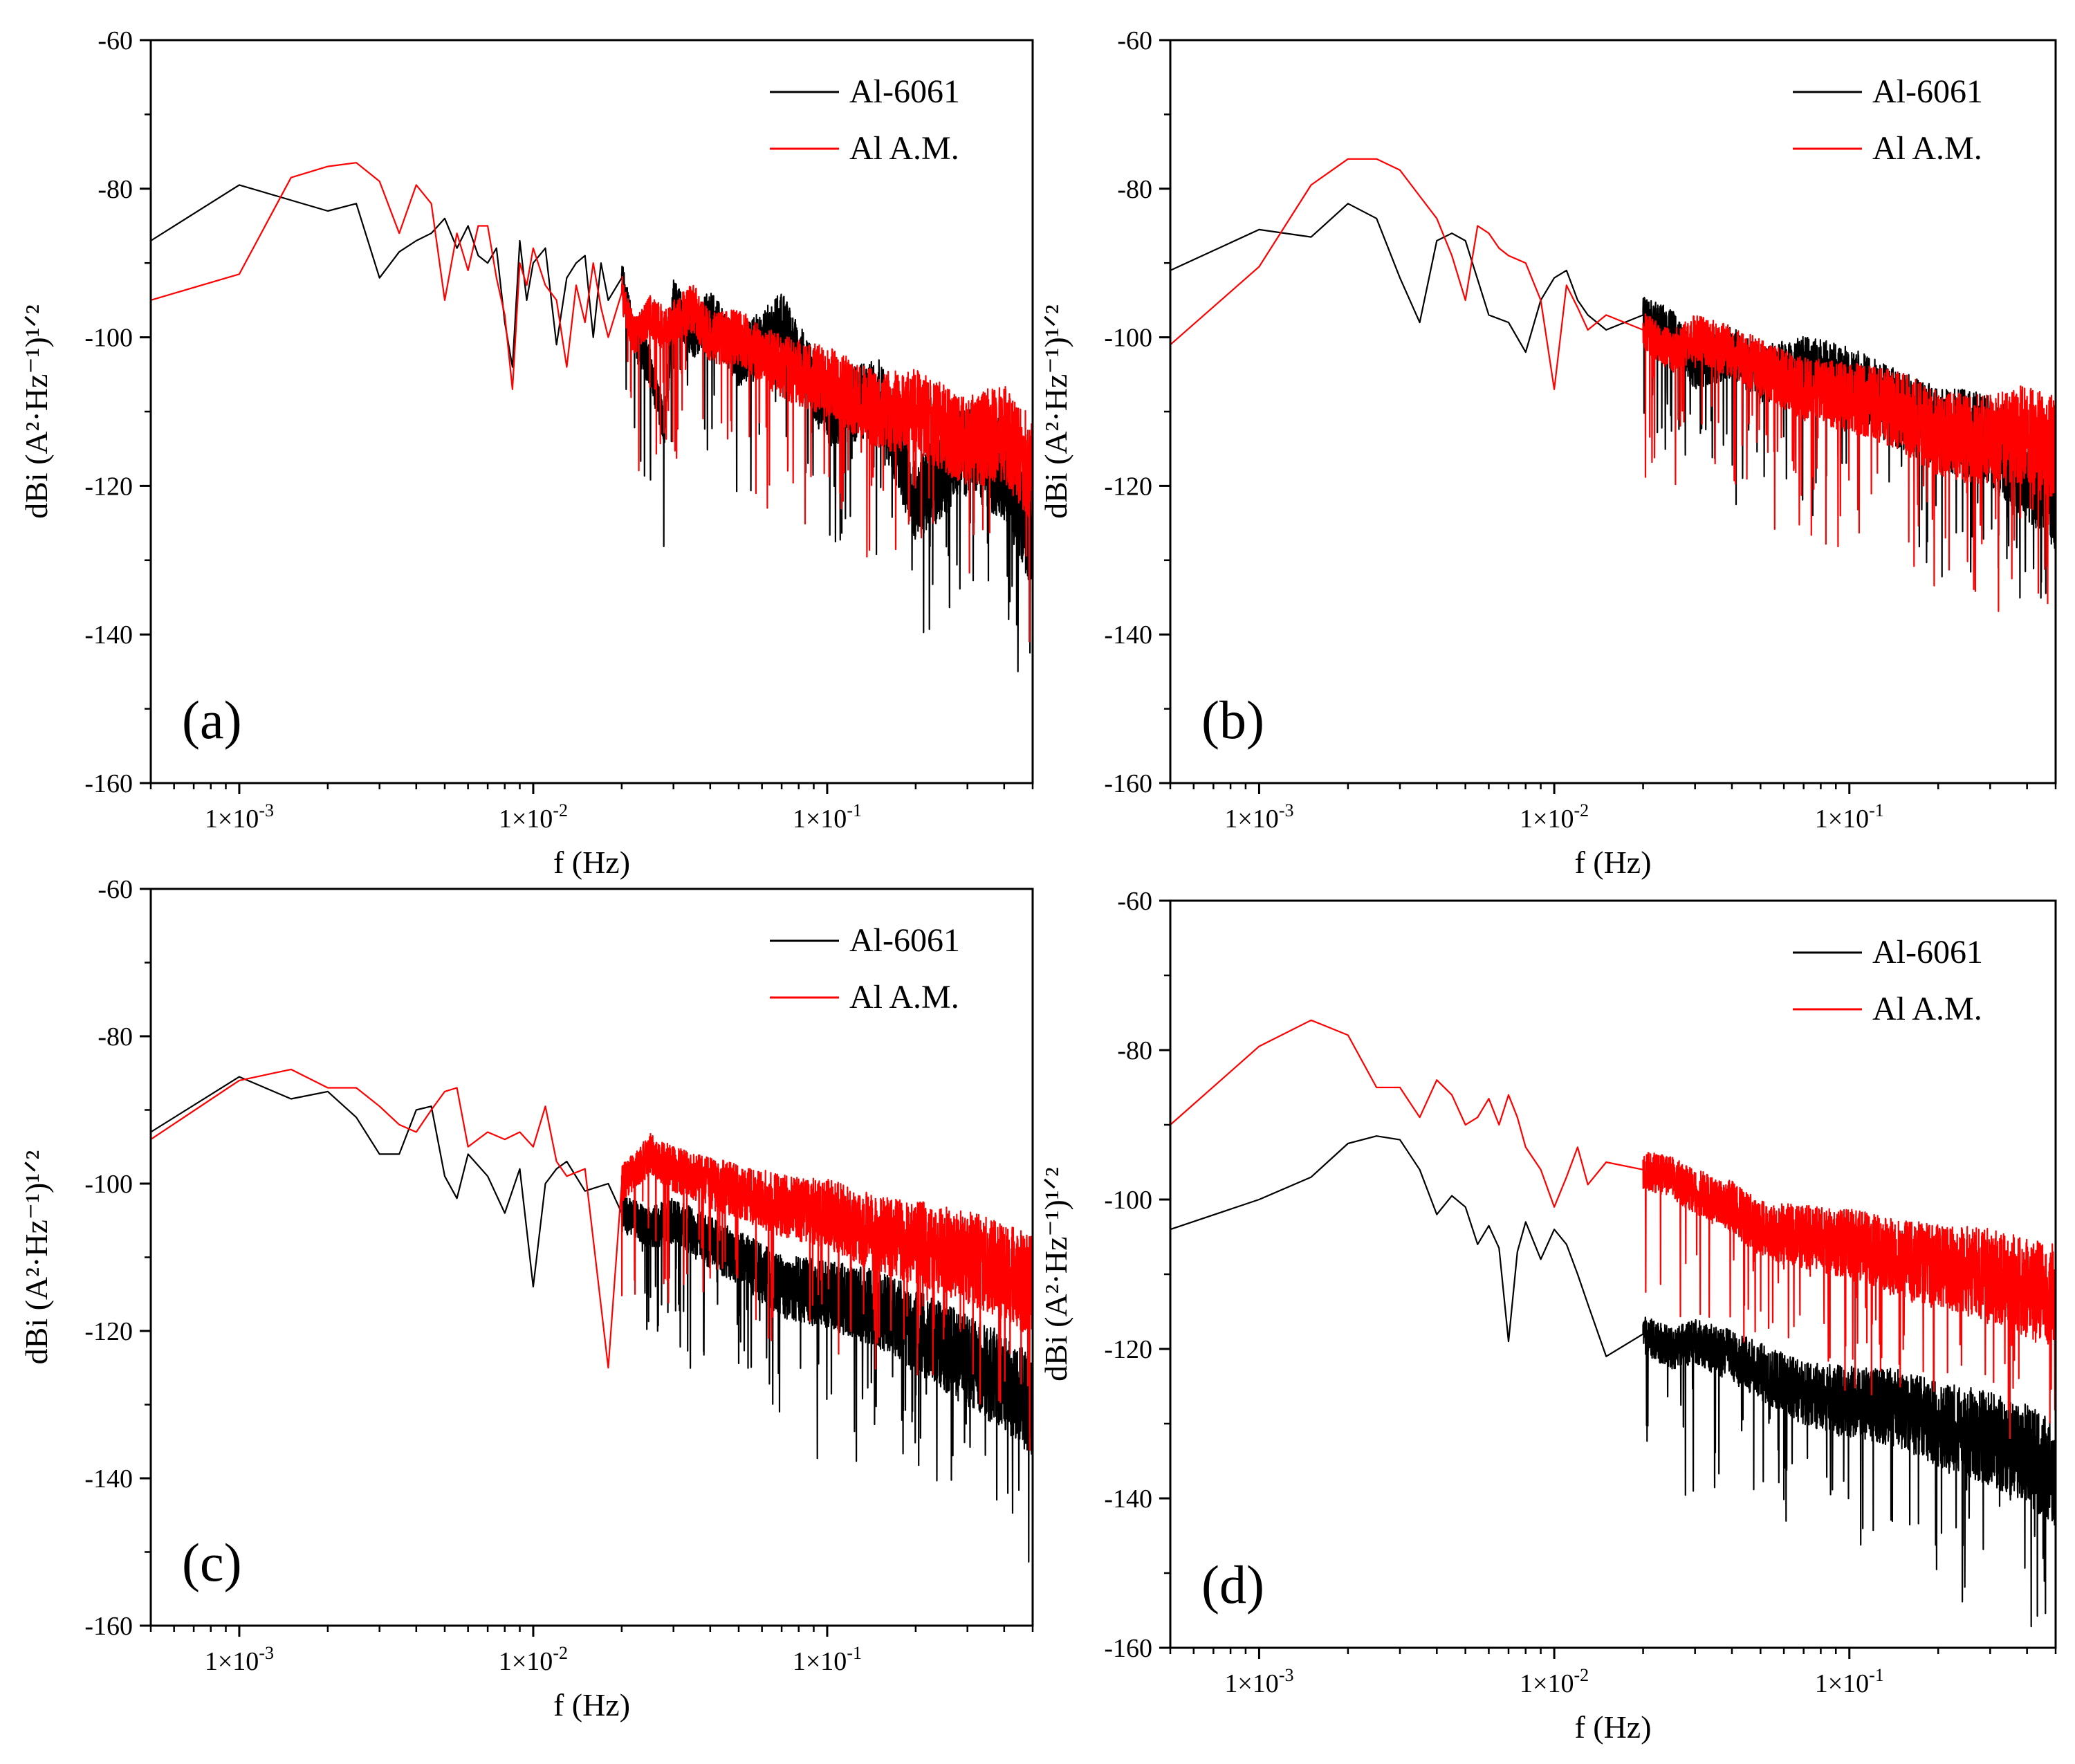 This screenshot has height=1764, width=2075. I want to click on panel-label: (b), so click(1232, 720).